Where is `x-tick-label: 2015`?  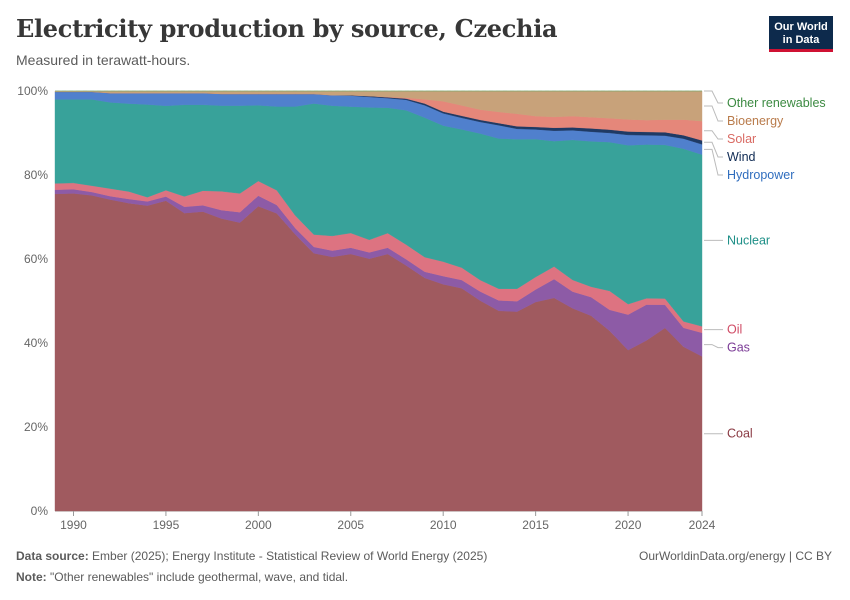
x-tick-label: 2015 is located at coordinates (535, 525).